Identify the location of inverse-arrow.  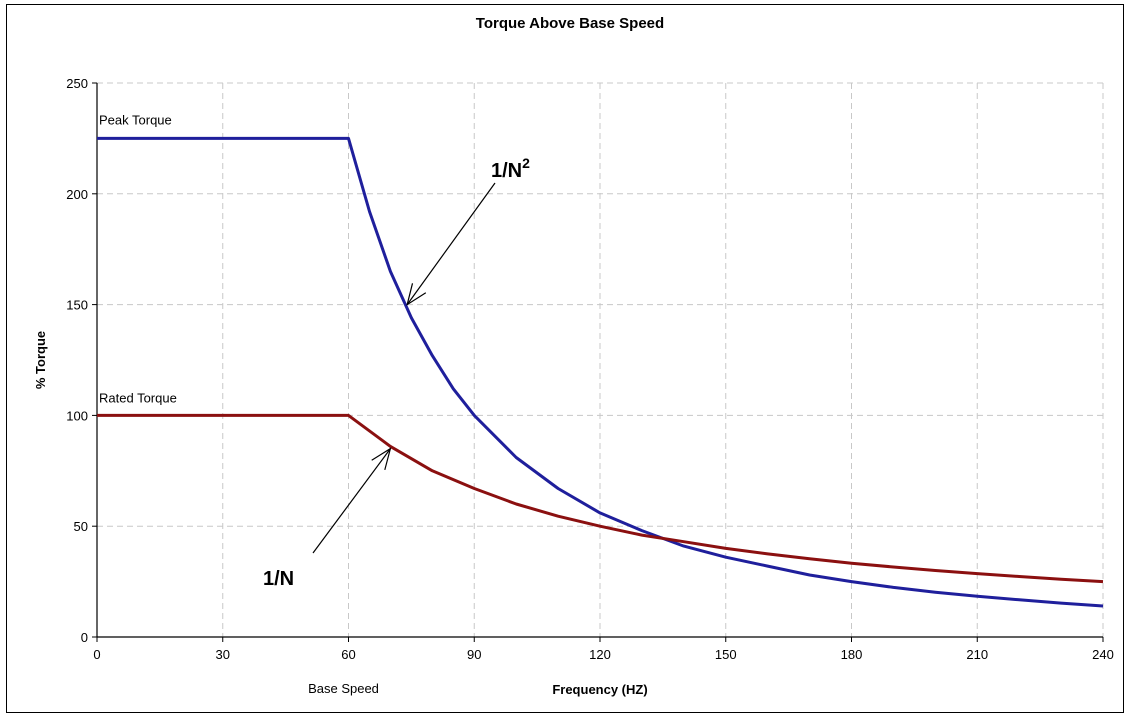
(351, 501).